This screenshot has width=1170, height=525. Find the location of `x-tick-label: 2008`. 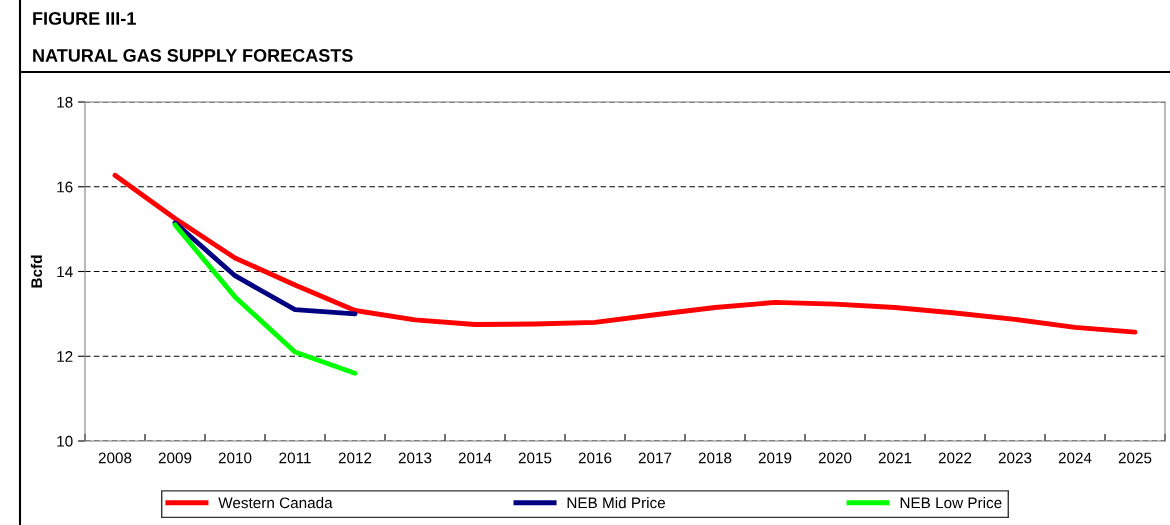

x-tick-label: 2008 is located at coordinates (115, 458).